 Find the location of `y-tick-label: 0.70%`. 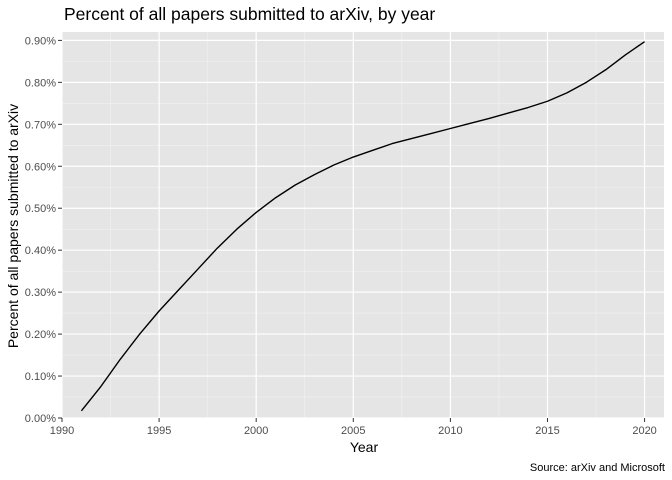

y-tick-label: 0.70% is located at coordinates (40, 125).